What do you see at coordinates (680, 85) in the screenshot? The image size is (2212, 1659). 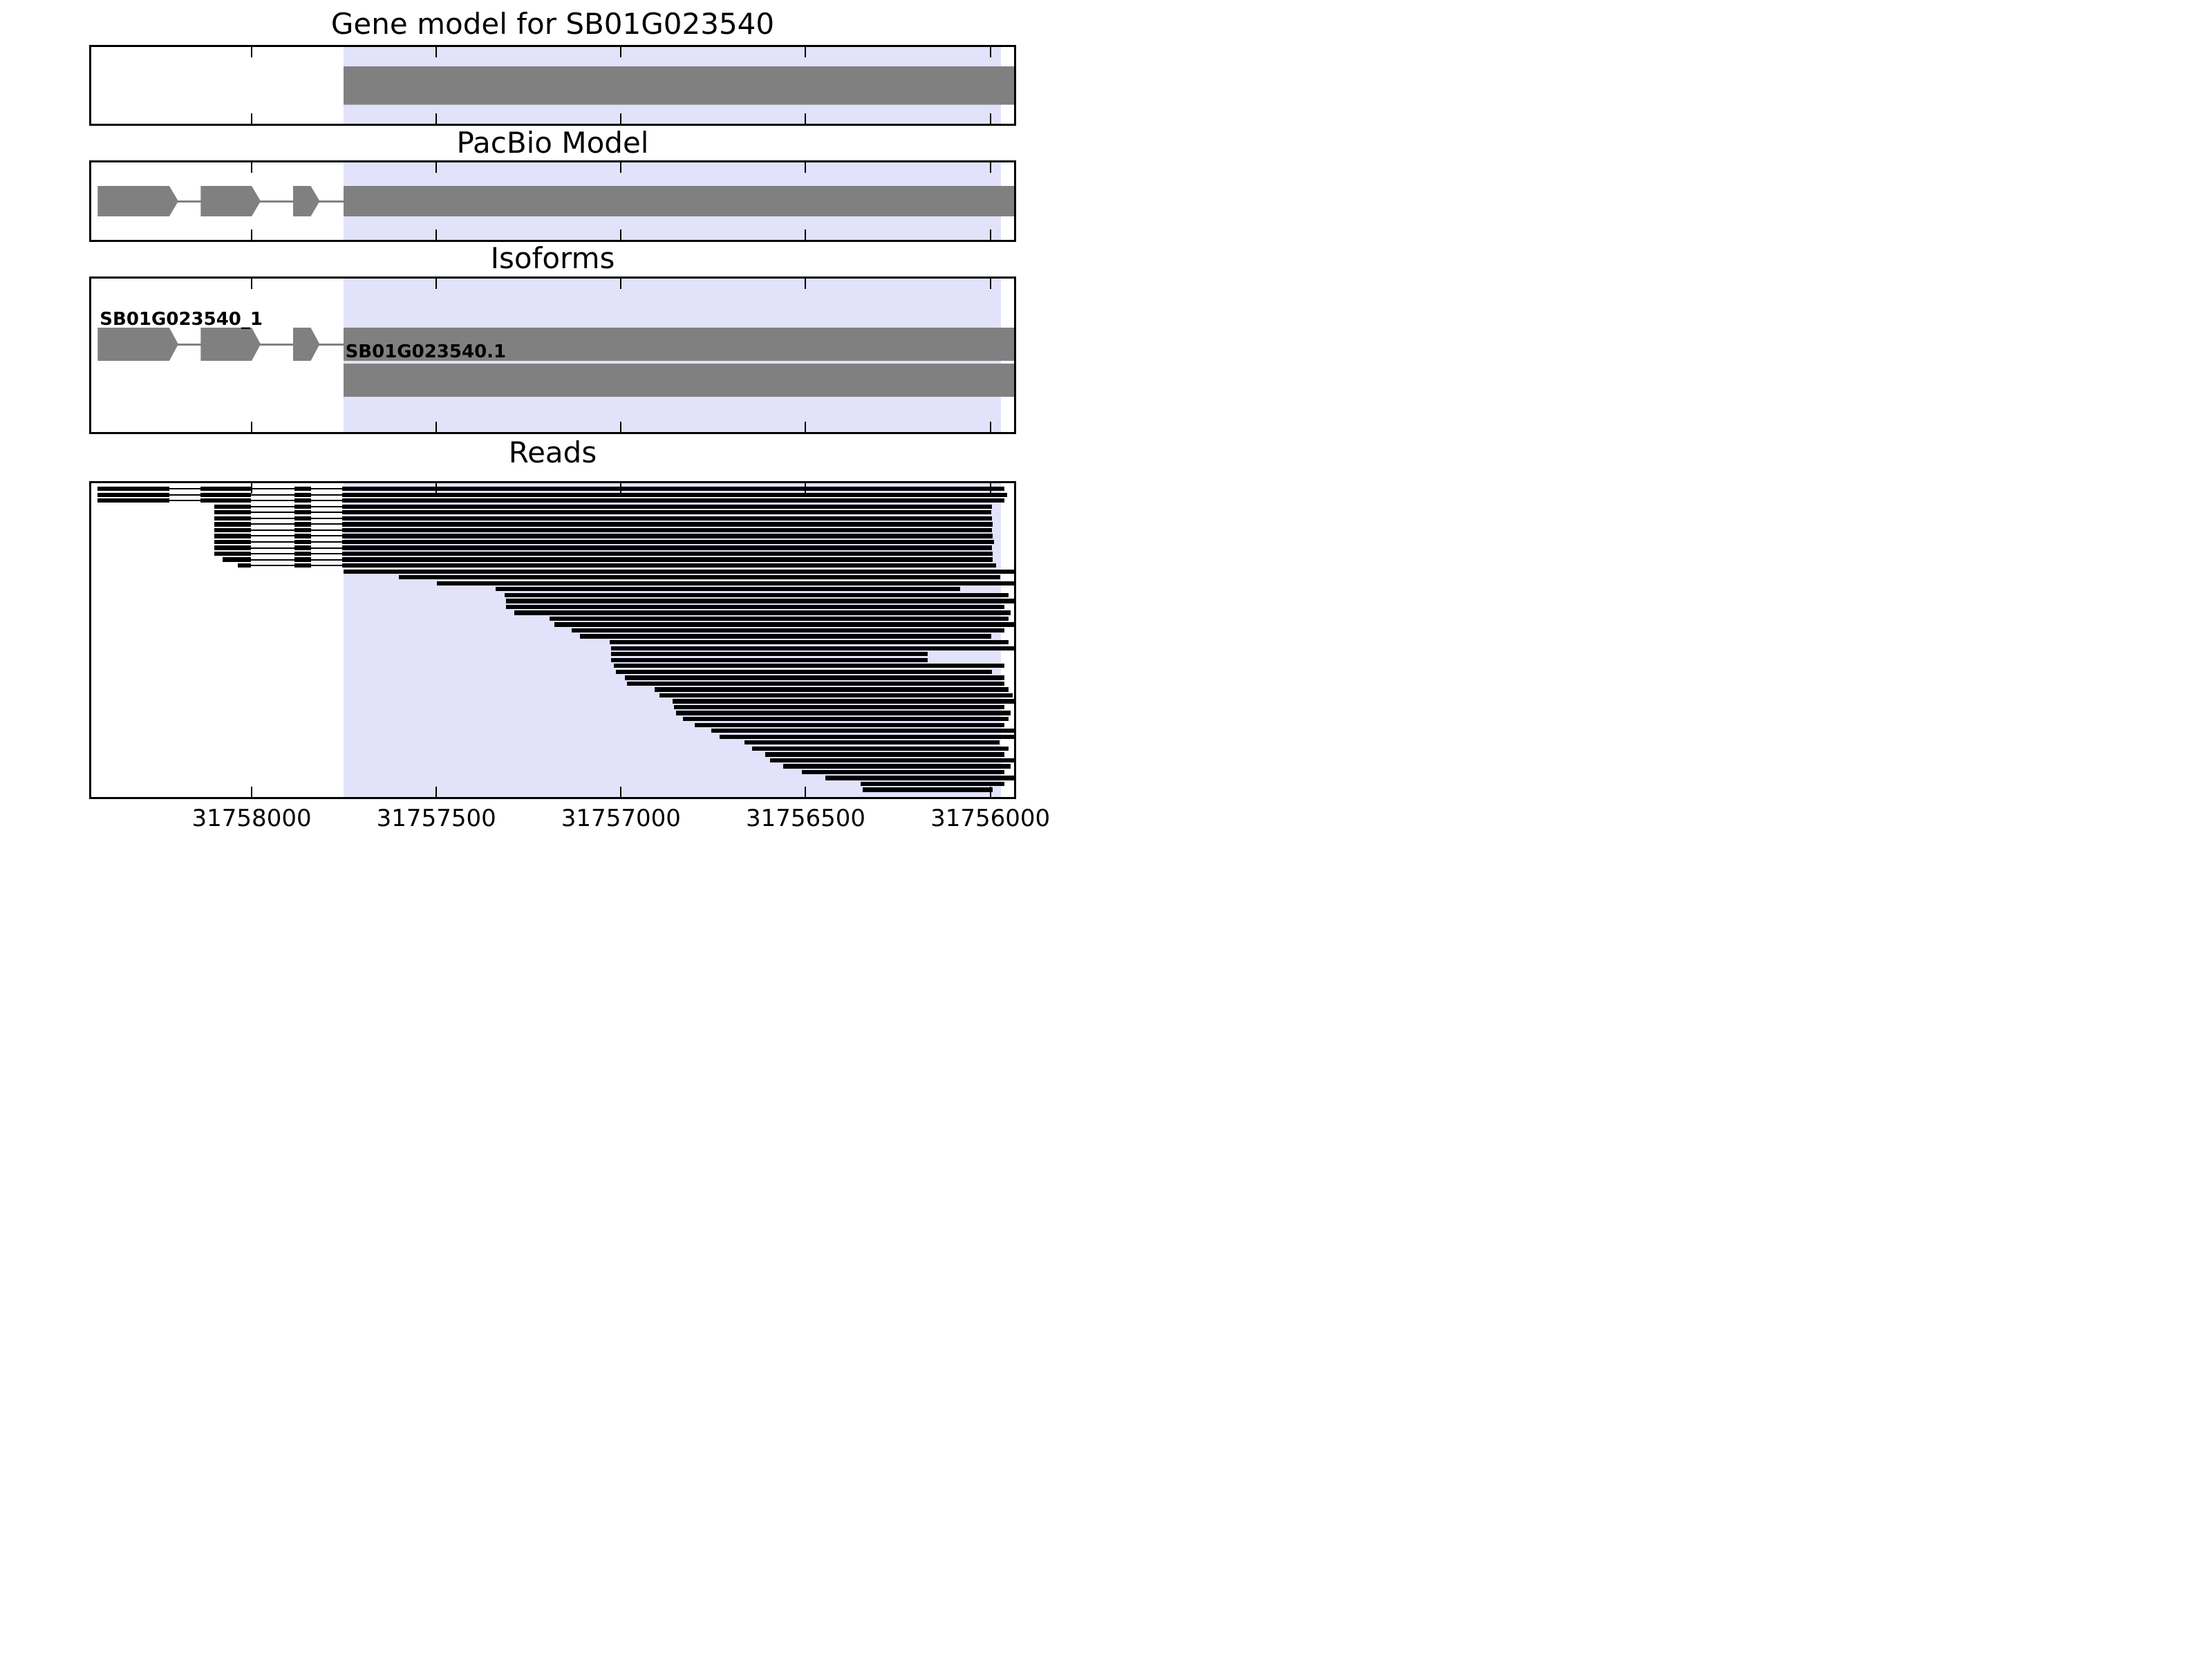 I see `gene-arrow` at bounding box center [680, 85].